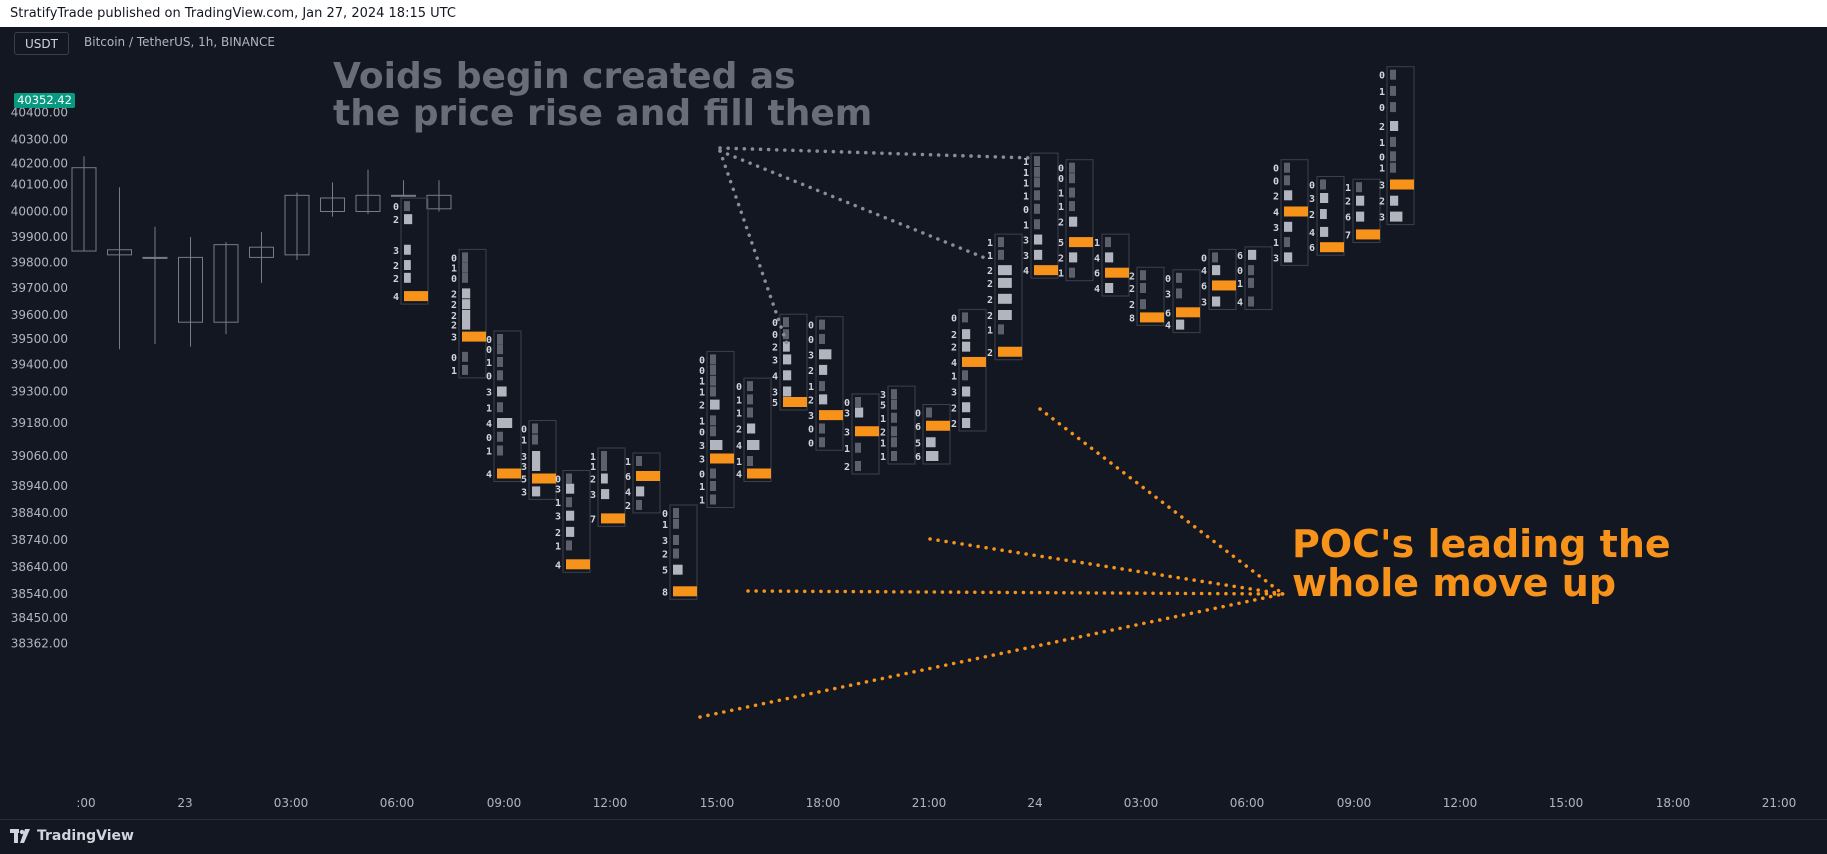  Describe the element at coordinates (119, 252) in the screenshot. I see `candle-body` at that location.